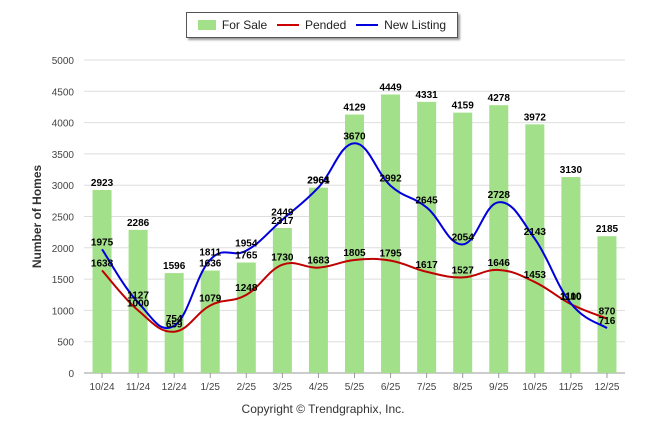 The image size is (646, 434). I want to click on data-label-new-listing: 2449, so click(282, 213).